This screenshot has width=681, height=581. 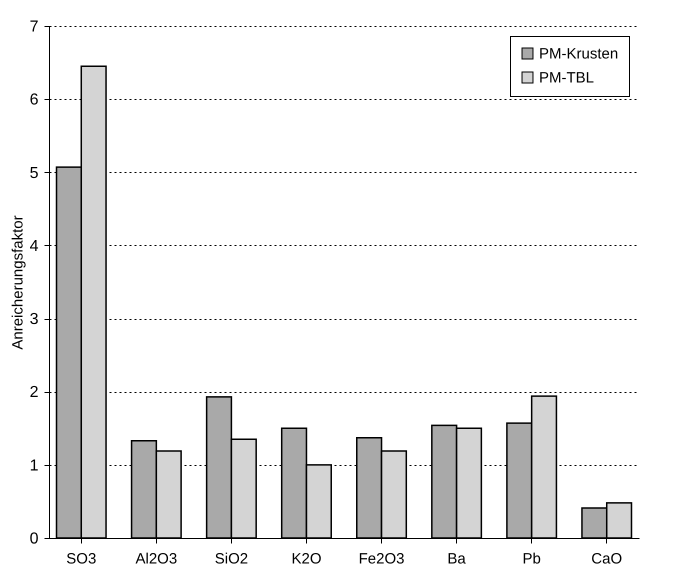 I want to click on y-tick-label: 1, so click(x=34, y=465).